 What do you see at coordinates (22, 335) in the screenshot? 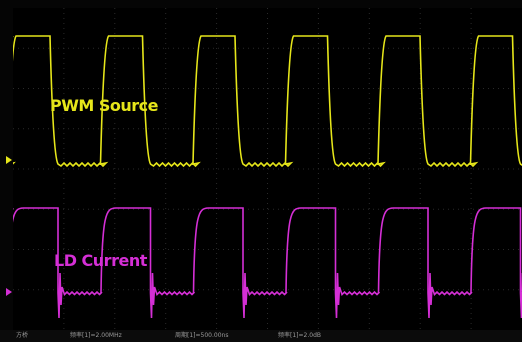
I see `status-mode: 方桥` at bounding box center [22, 335].